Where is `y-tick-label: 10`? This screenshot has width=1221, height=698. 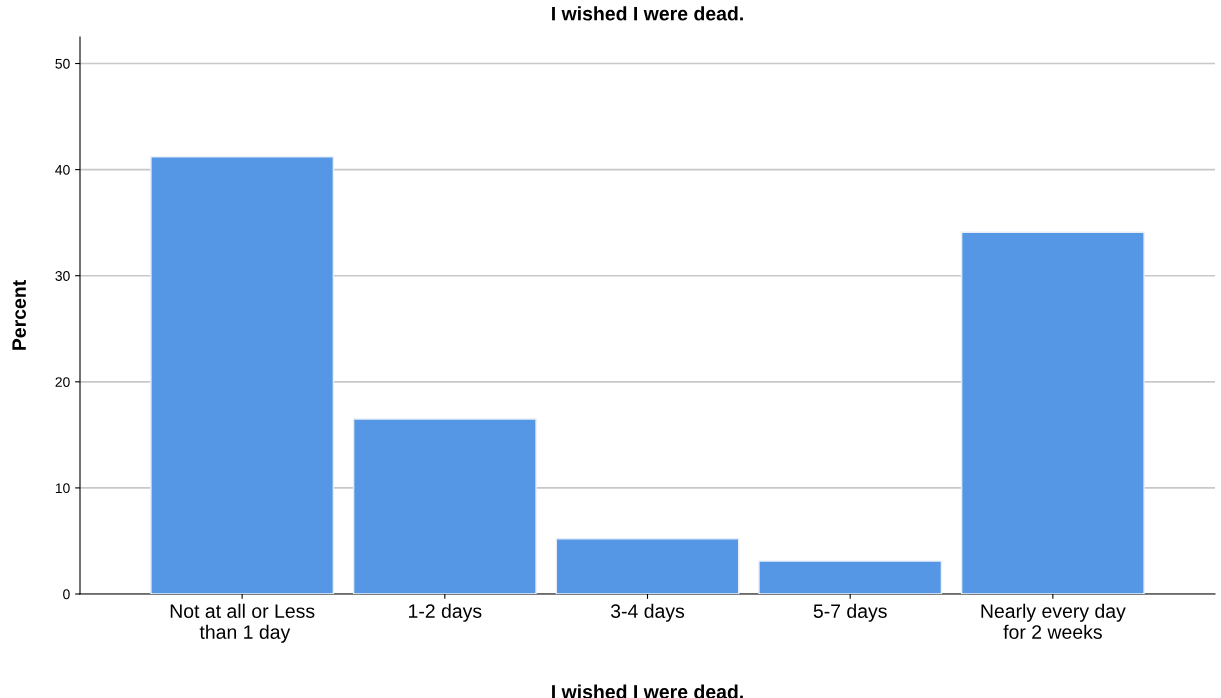
y-tick-label: 10 is located at coordinates (62, 488).